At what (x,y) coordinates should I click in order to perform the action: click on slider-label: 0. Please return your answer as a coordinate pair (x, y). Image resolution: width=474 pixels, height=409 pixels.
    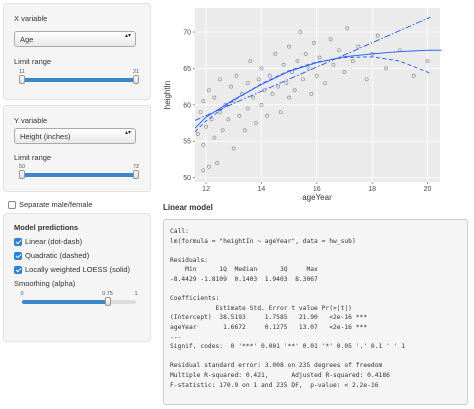
    Looking at the image, I should click on (22, 294).